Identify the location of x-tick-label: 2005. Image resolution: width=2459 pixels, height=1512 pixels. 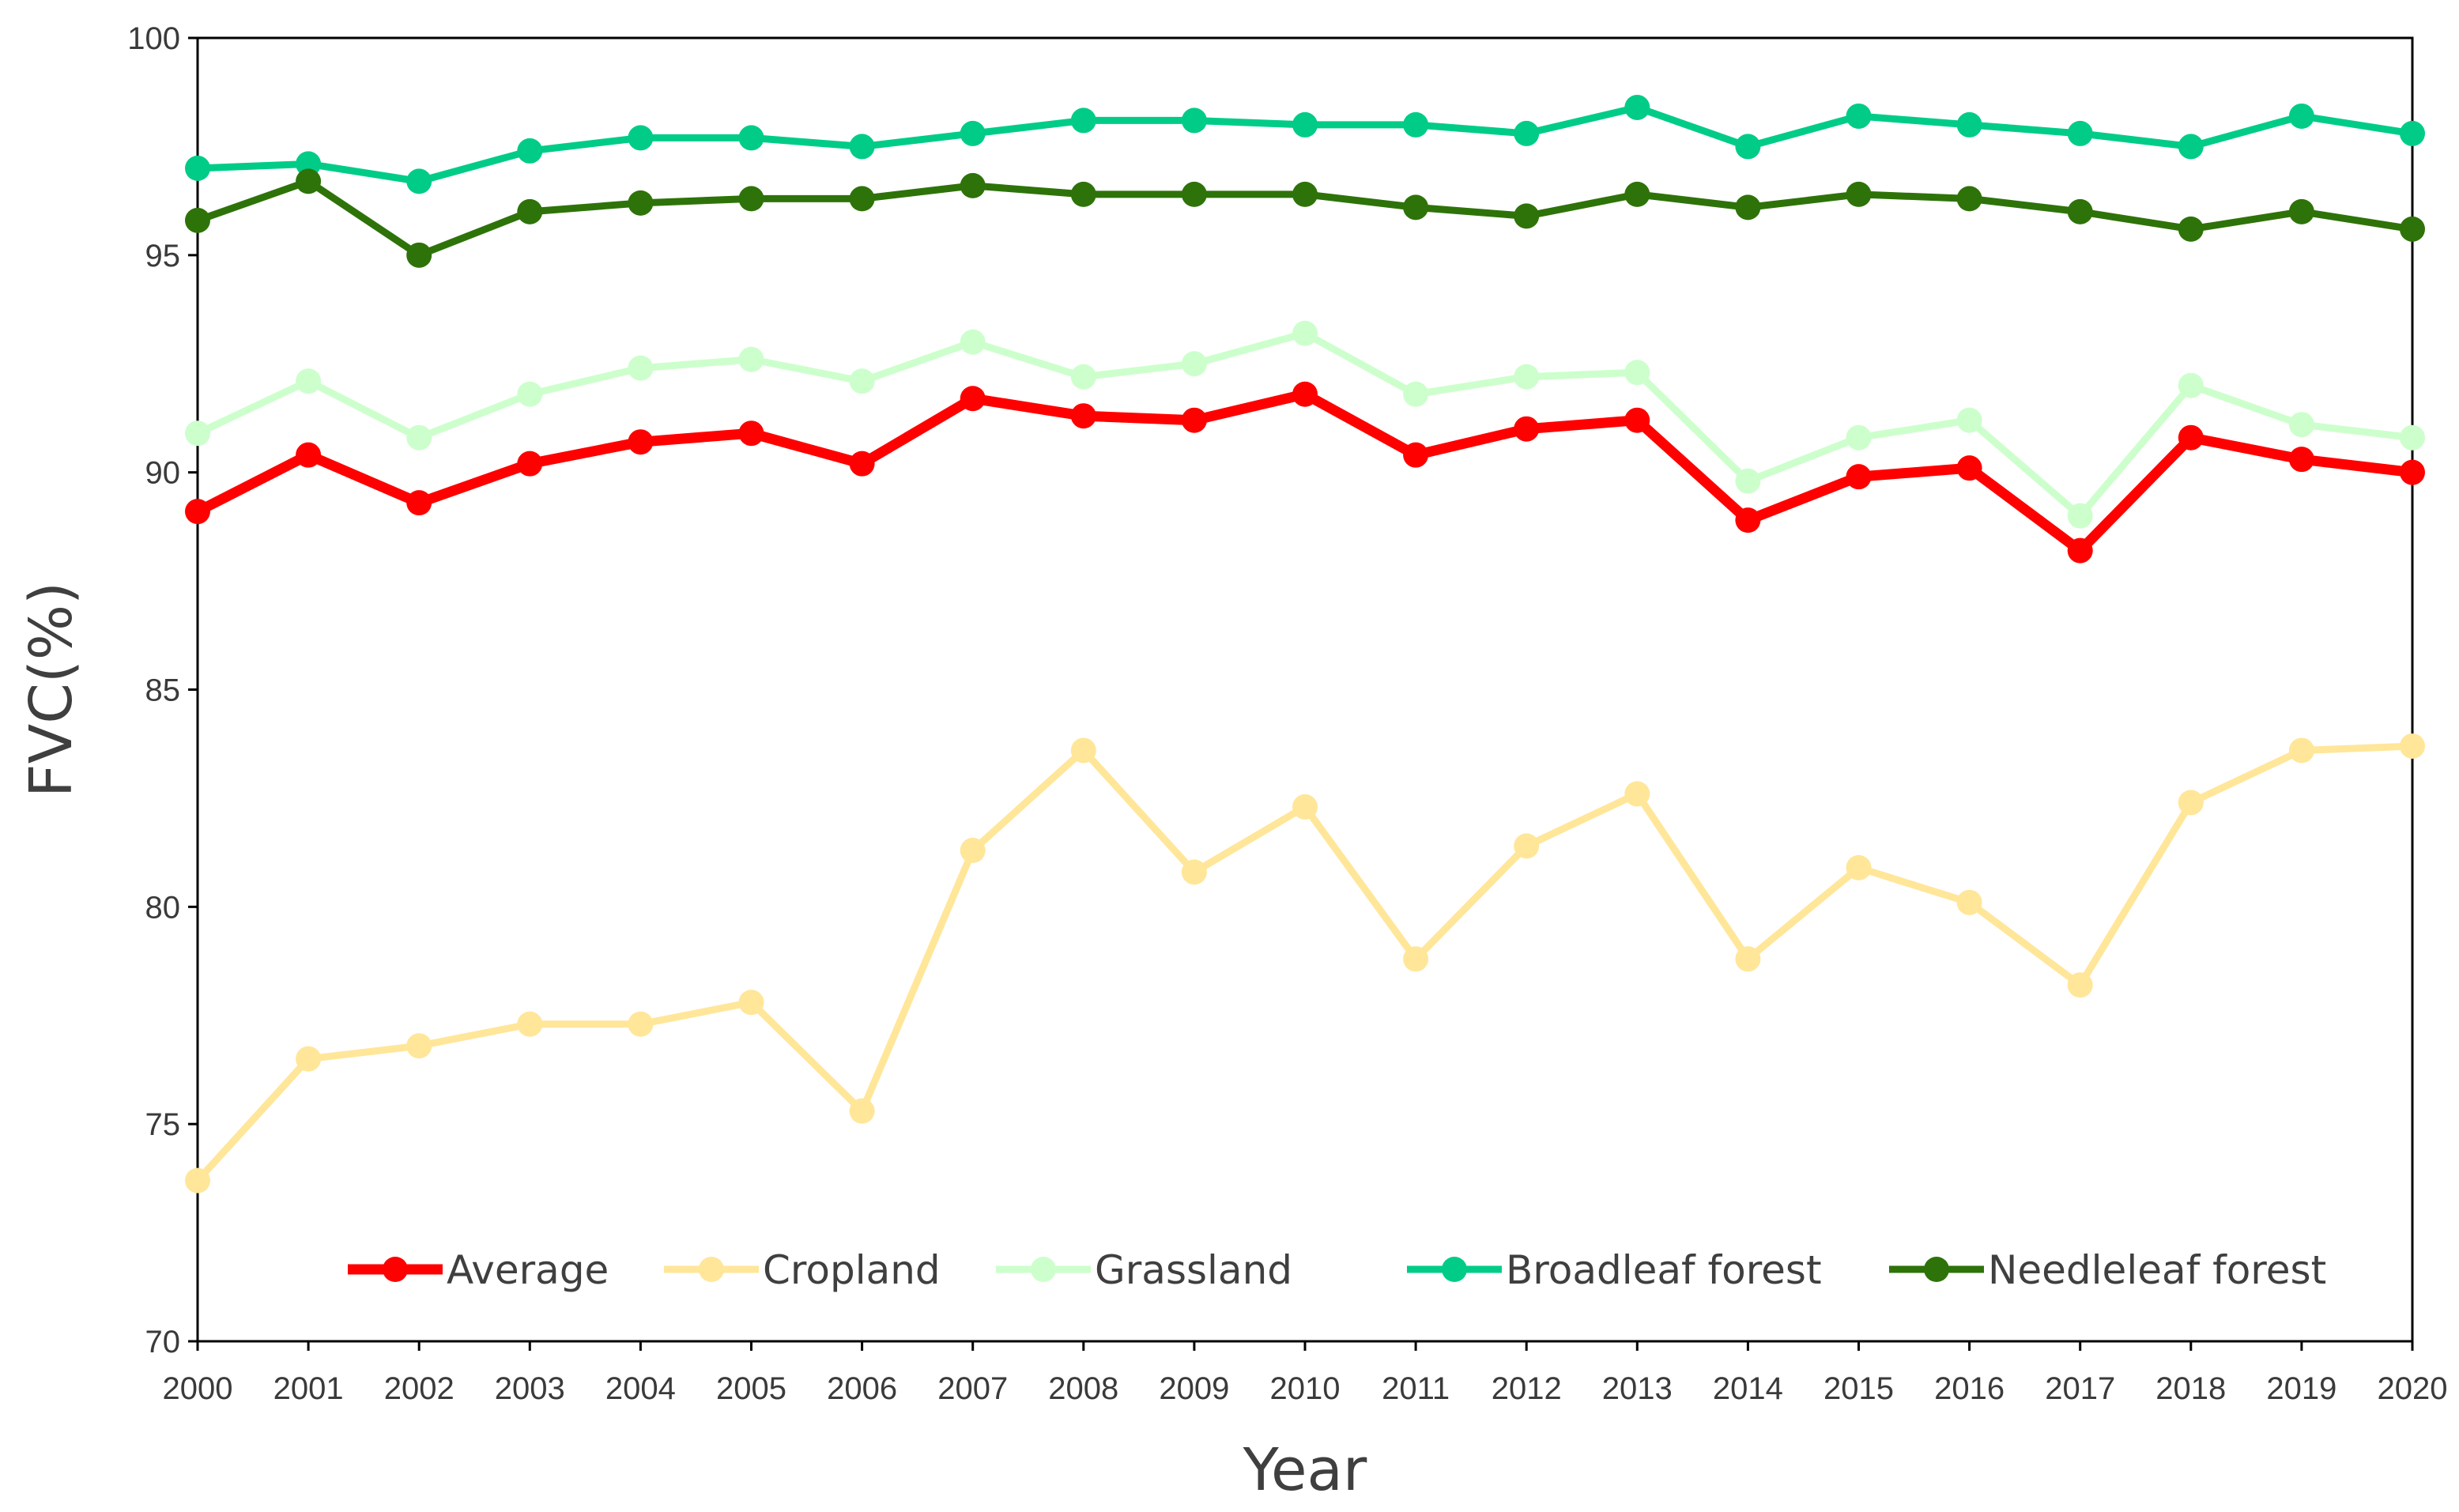
(751, 1388).